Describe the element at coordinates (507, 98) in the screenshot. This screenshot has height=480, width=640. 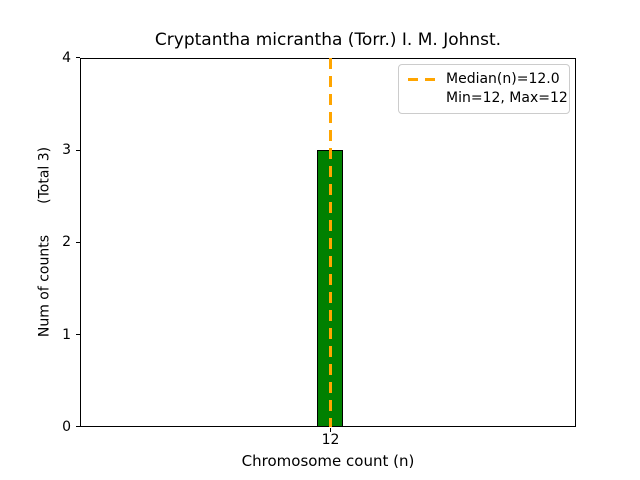
I see `legend-label-minmax: Min=12, Max=12` at that location.